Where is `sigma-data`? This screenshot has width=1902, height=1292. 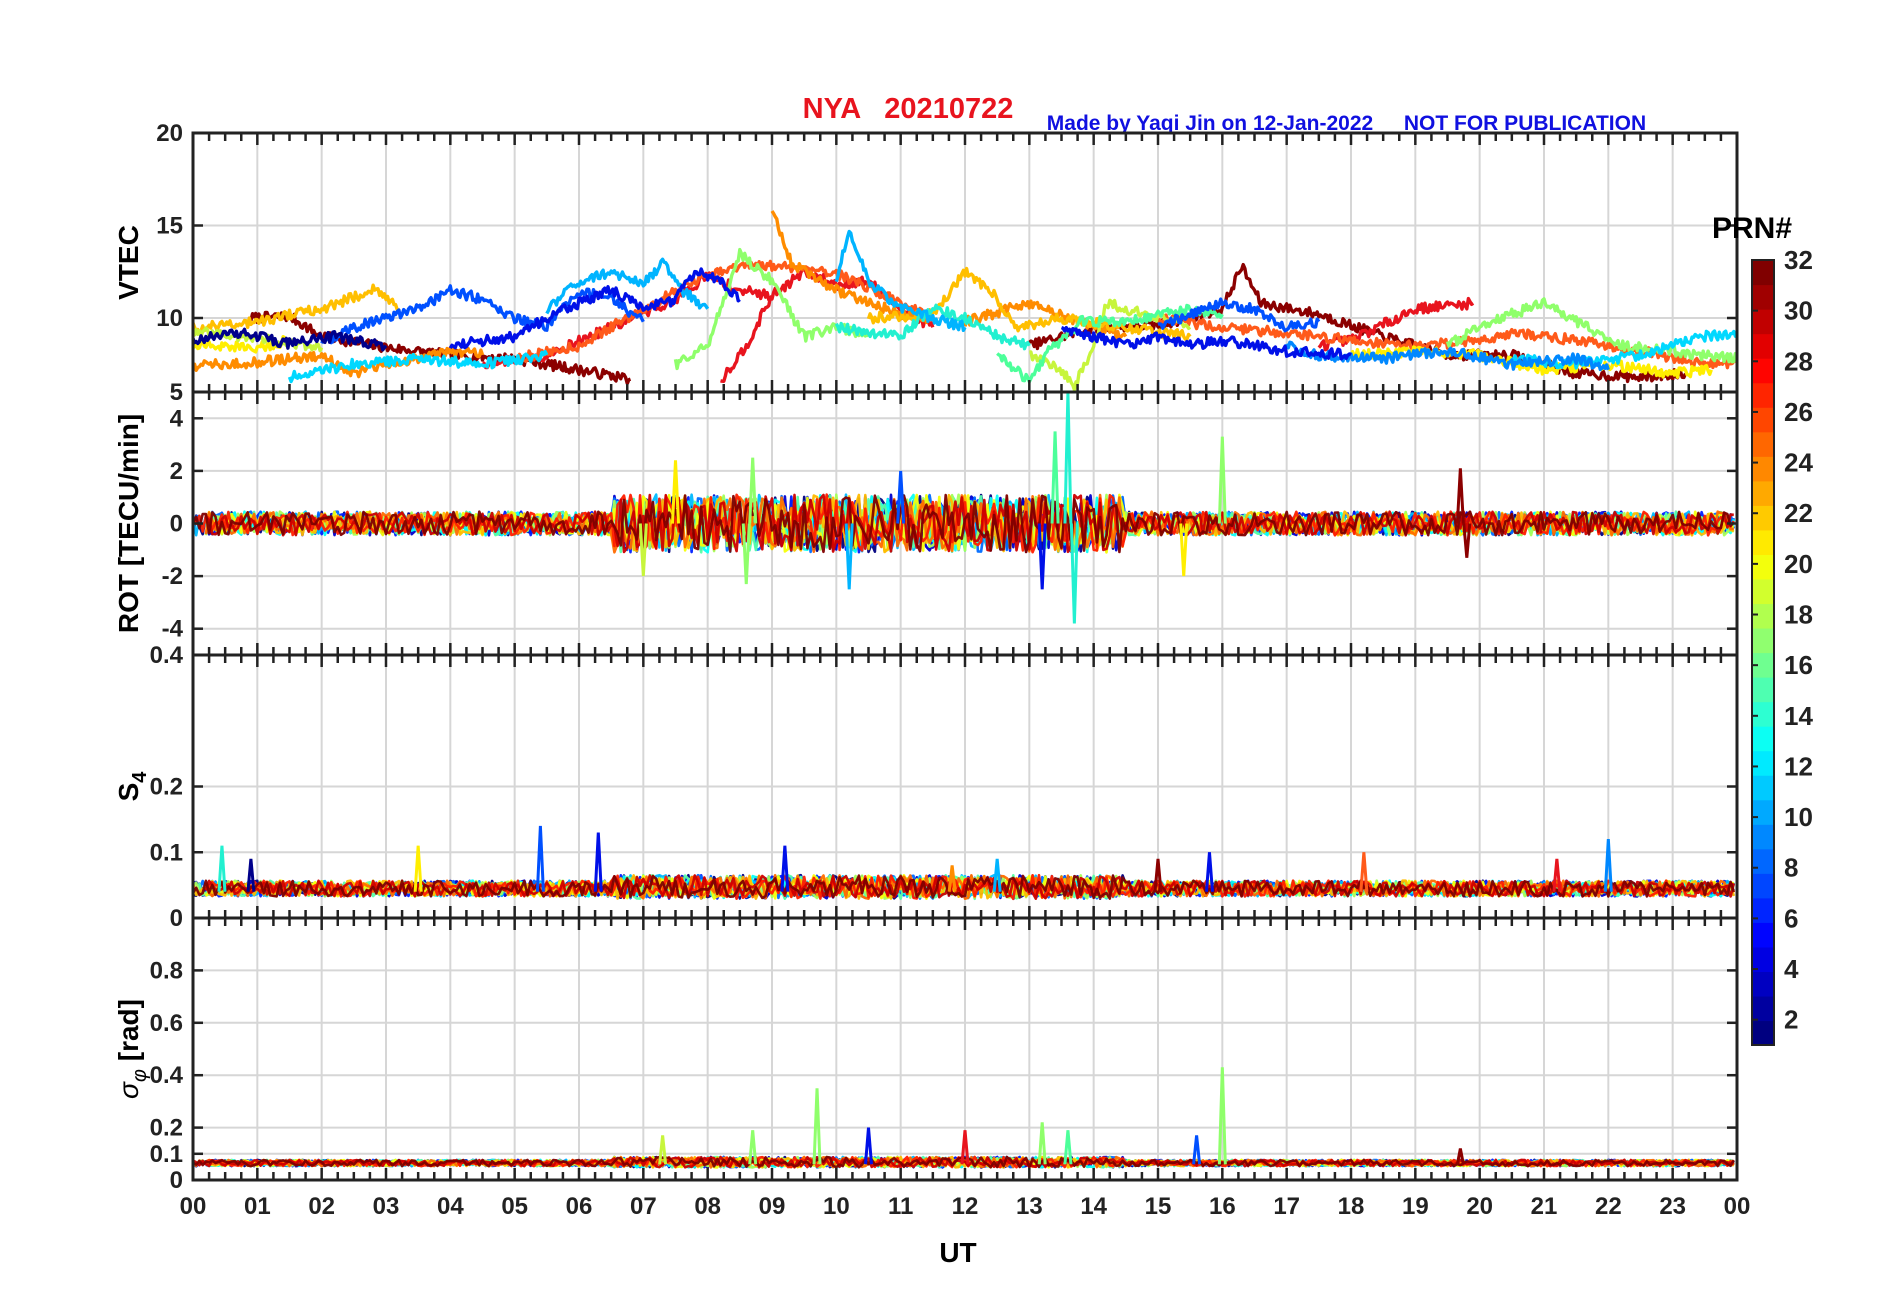
sigma-data is located at coordinates (964, 1118).